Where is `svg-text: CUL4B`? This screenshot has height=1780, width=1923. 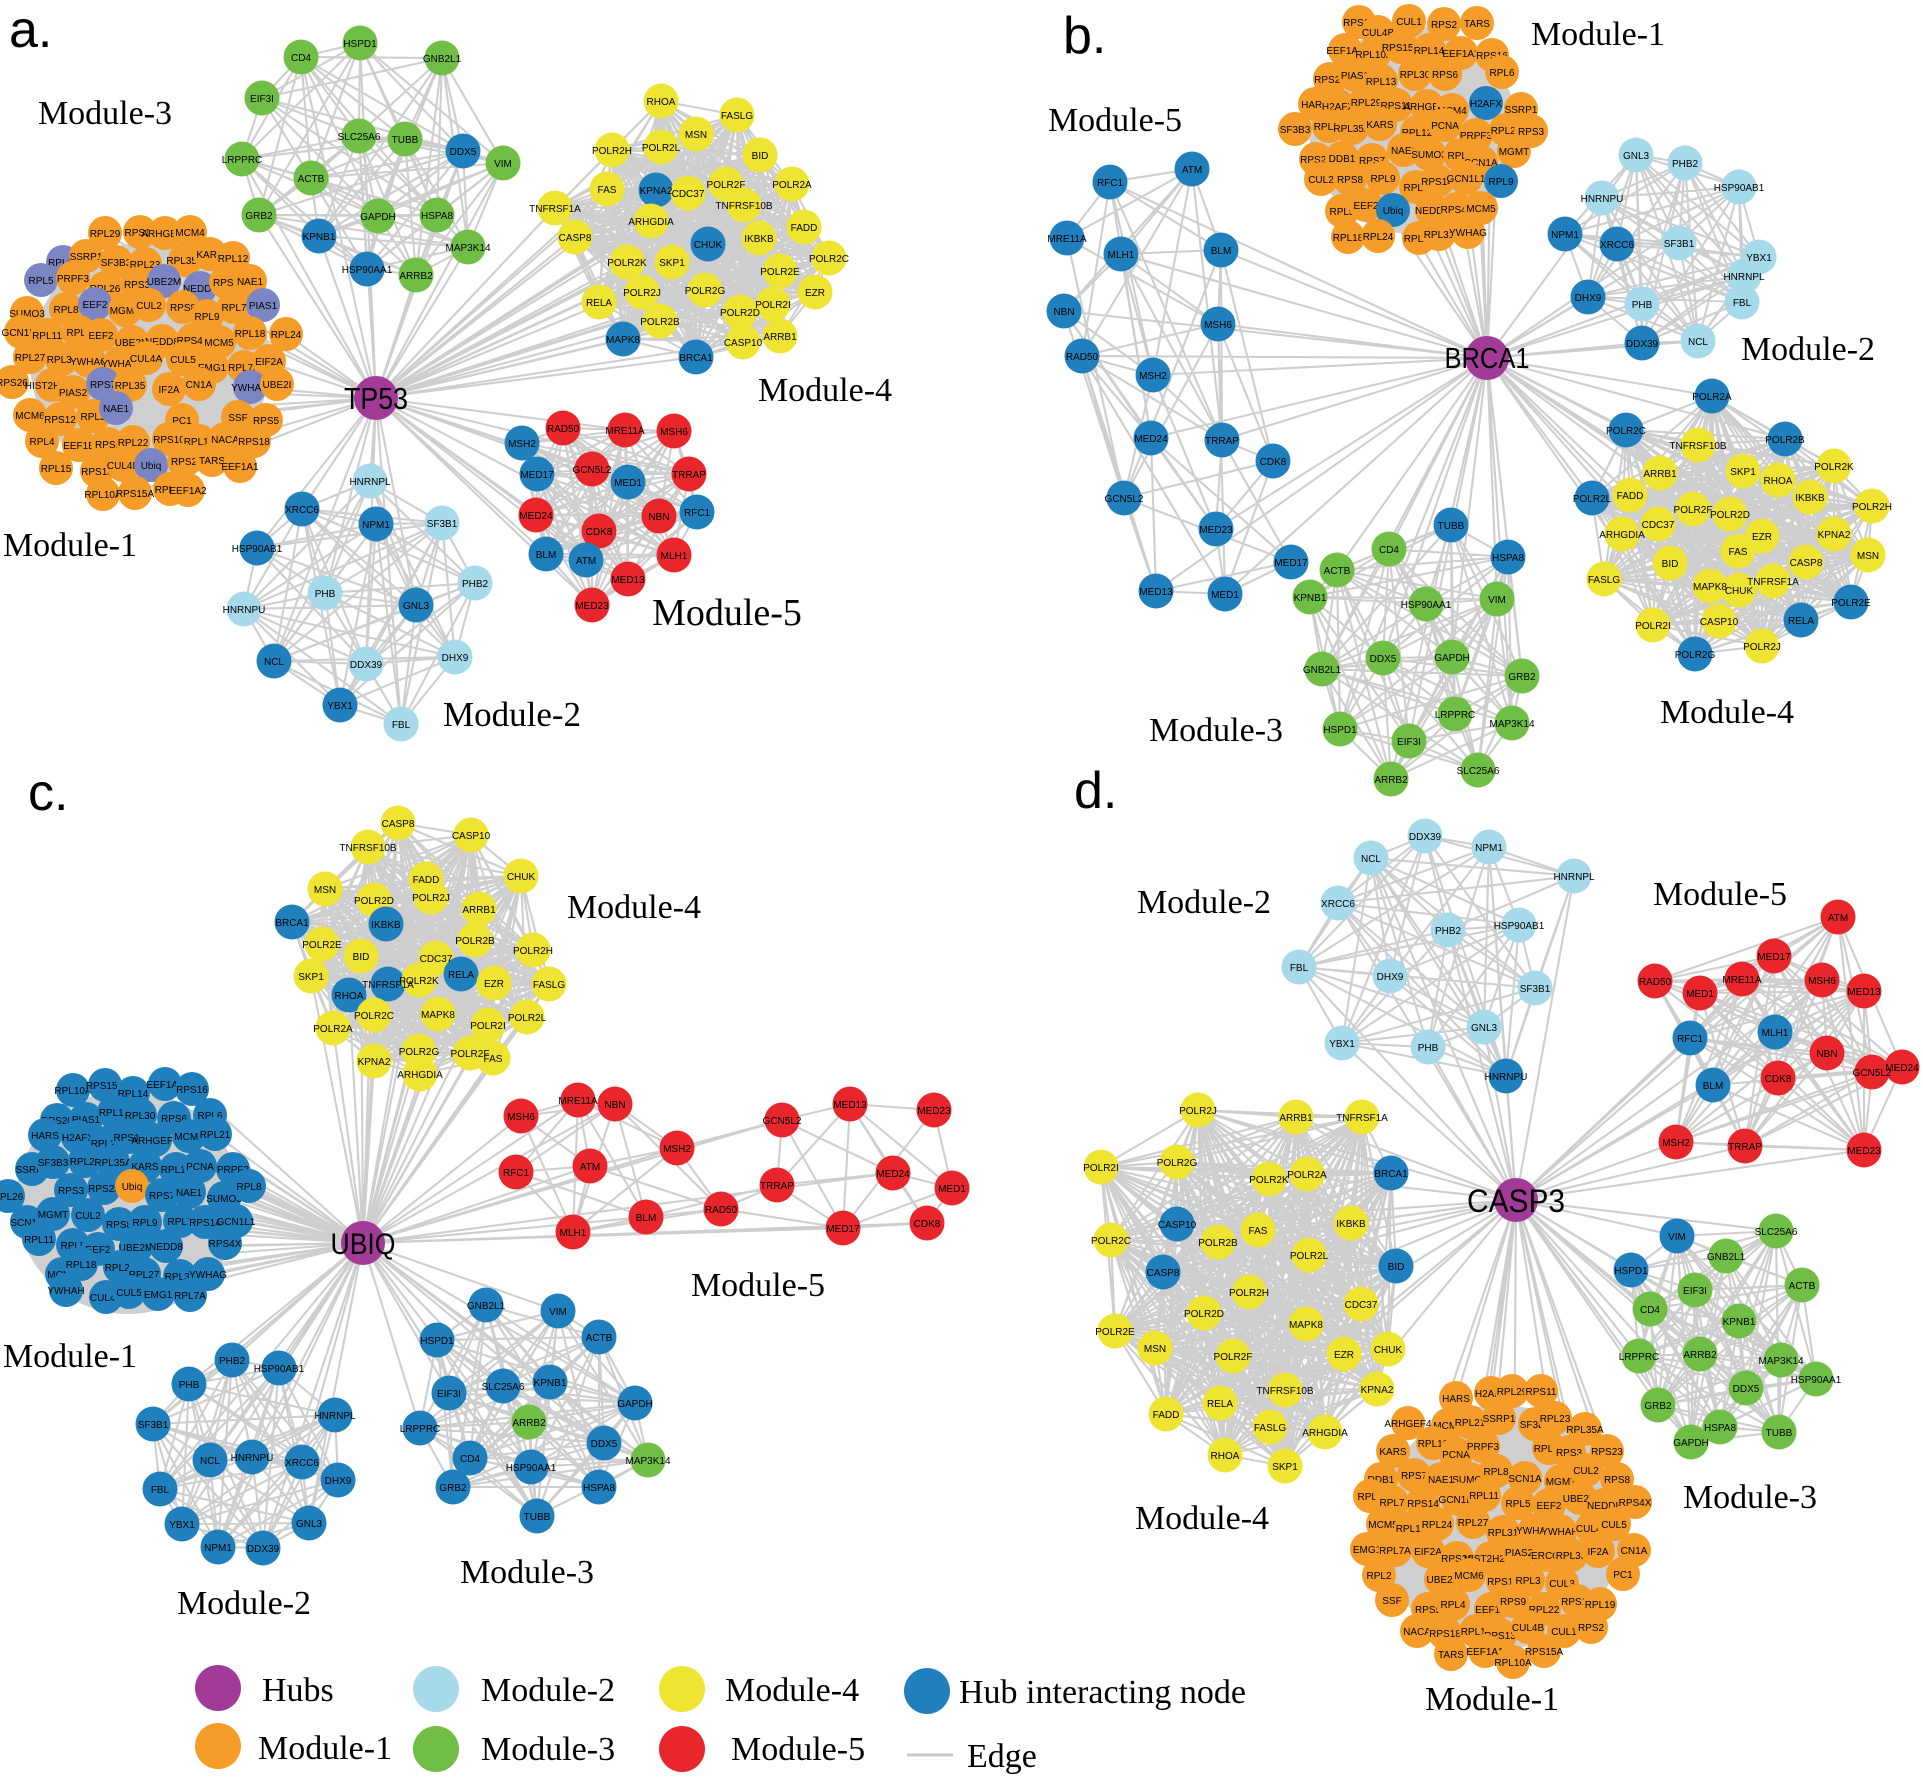
svg-text: CUL4B is located at coordinates (1378, 33).